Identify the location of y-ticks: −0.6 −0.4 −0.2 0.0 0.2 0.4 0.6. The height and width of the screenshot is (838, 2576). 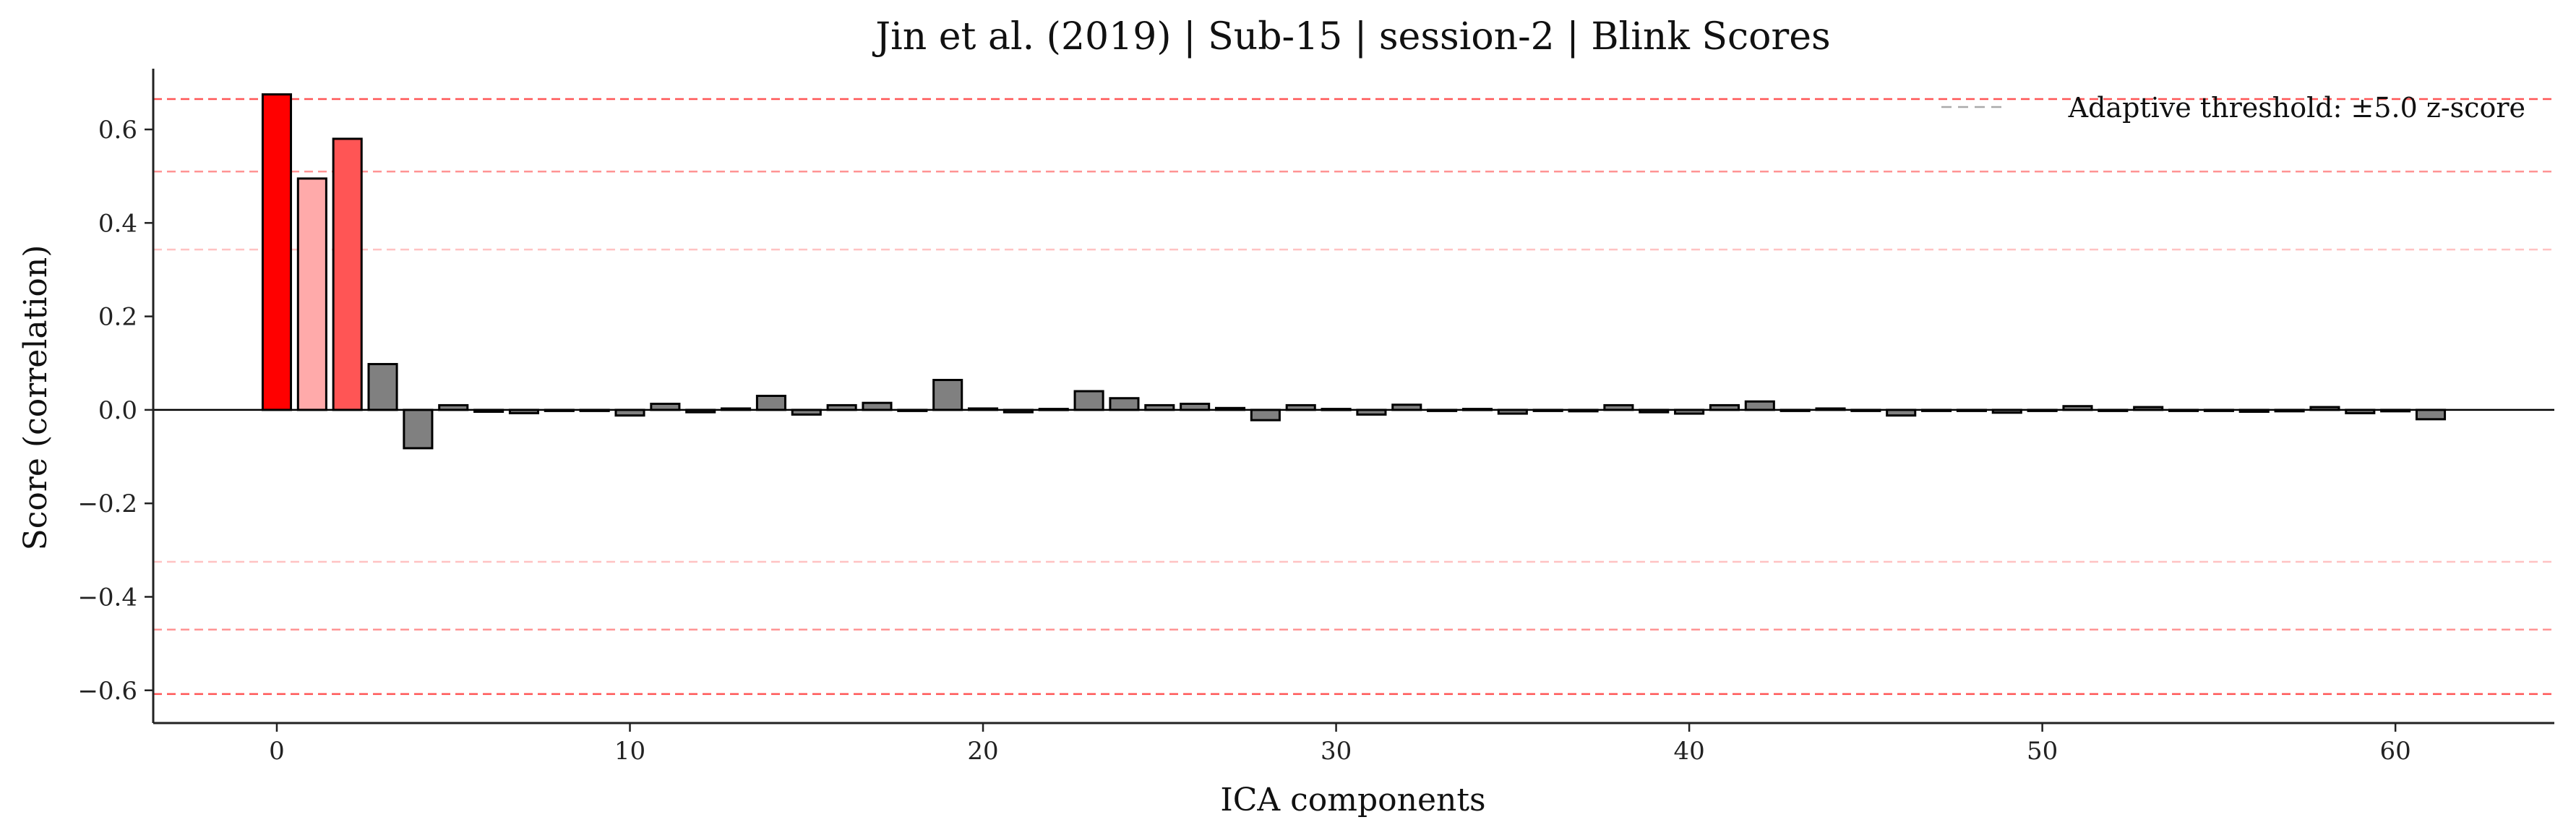
(115, 411).